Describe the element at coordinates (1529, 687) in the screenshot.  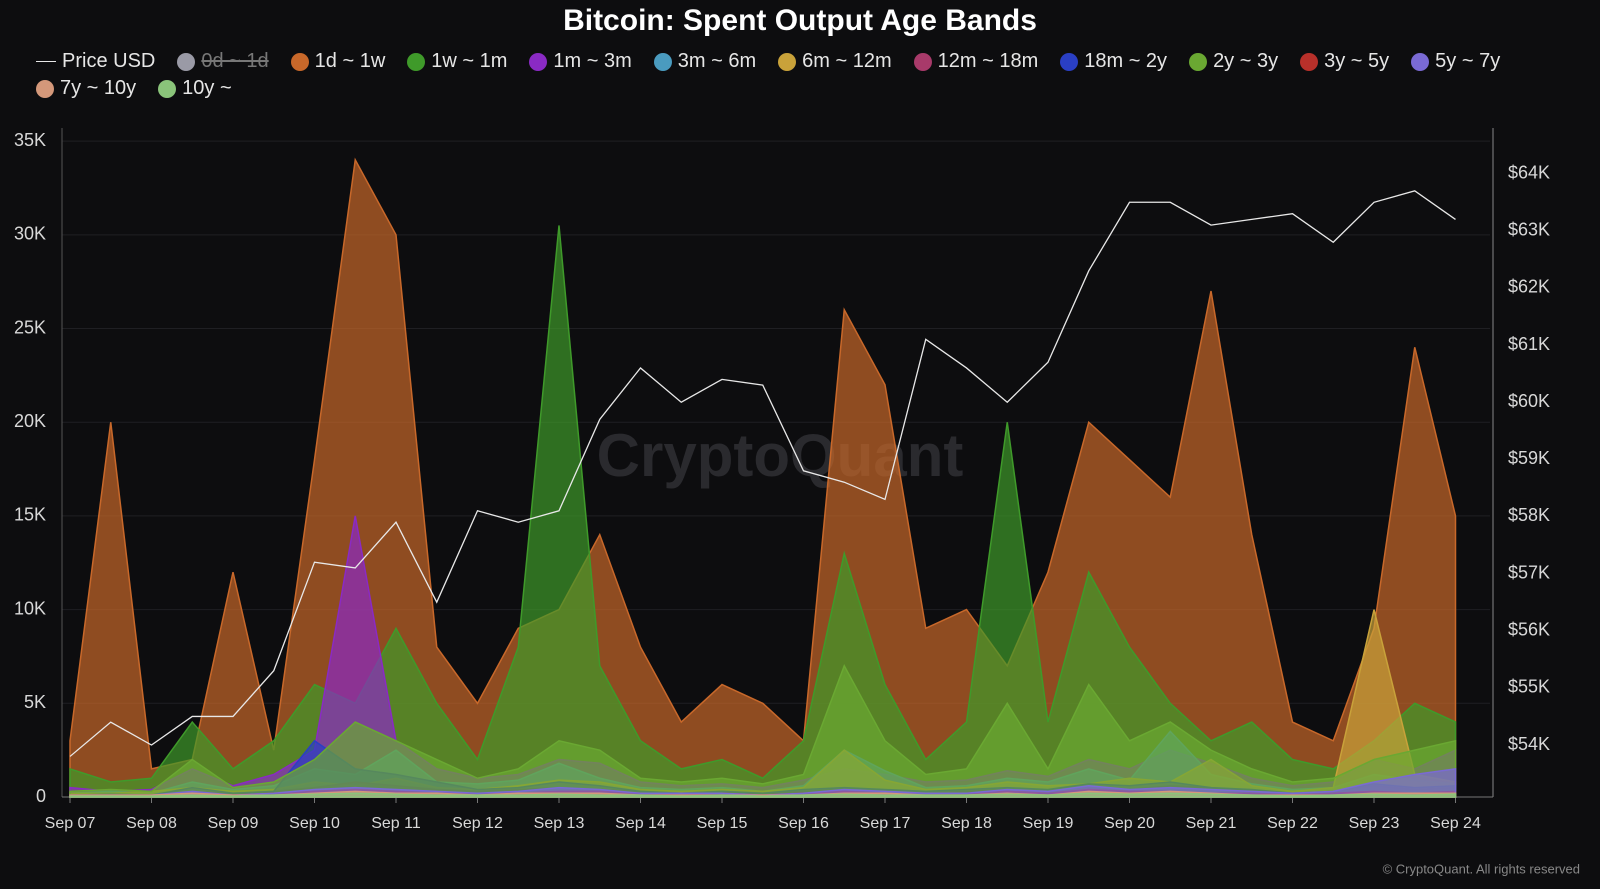
I see `y2-tick-label: $55K` at that location.